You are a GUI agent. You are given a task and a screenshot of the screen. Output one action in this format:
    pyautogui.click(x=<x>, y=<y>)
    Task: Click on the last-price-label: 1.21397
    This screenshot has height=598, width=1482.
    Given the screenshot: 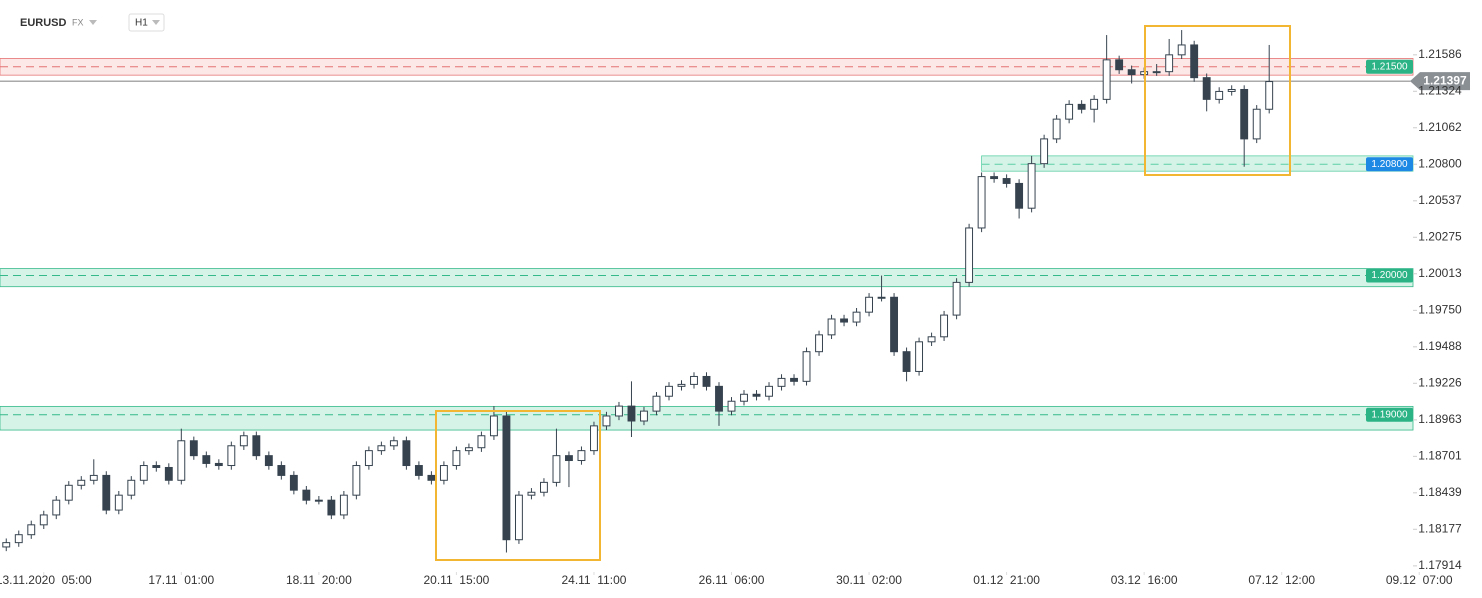 What is the action you would take?
    pyautogui.click(x=1445, y=80)
    